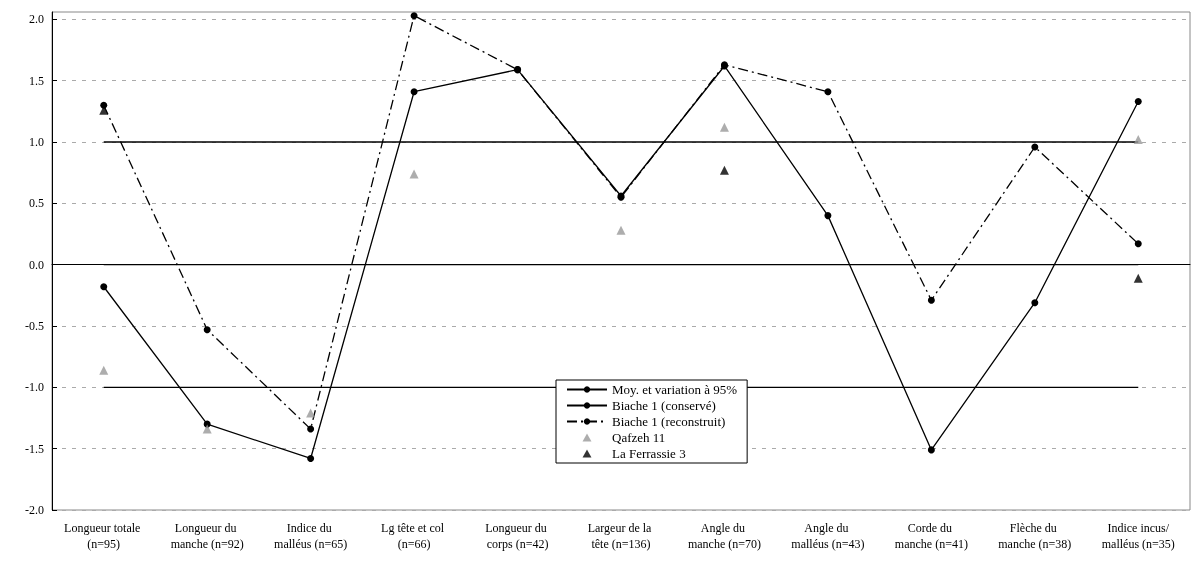 The image size is (1202, 585). Describe the element at coordinates (1138, 536) in the screenshot. I see `x-tick-label: Indice incus/malléus (n=35)` at that location.